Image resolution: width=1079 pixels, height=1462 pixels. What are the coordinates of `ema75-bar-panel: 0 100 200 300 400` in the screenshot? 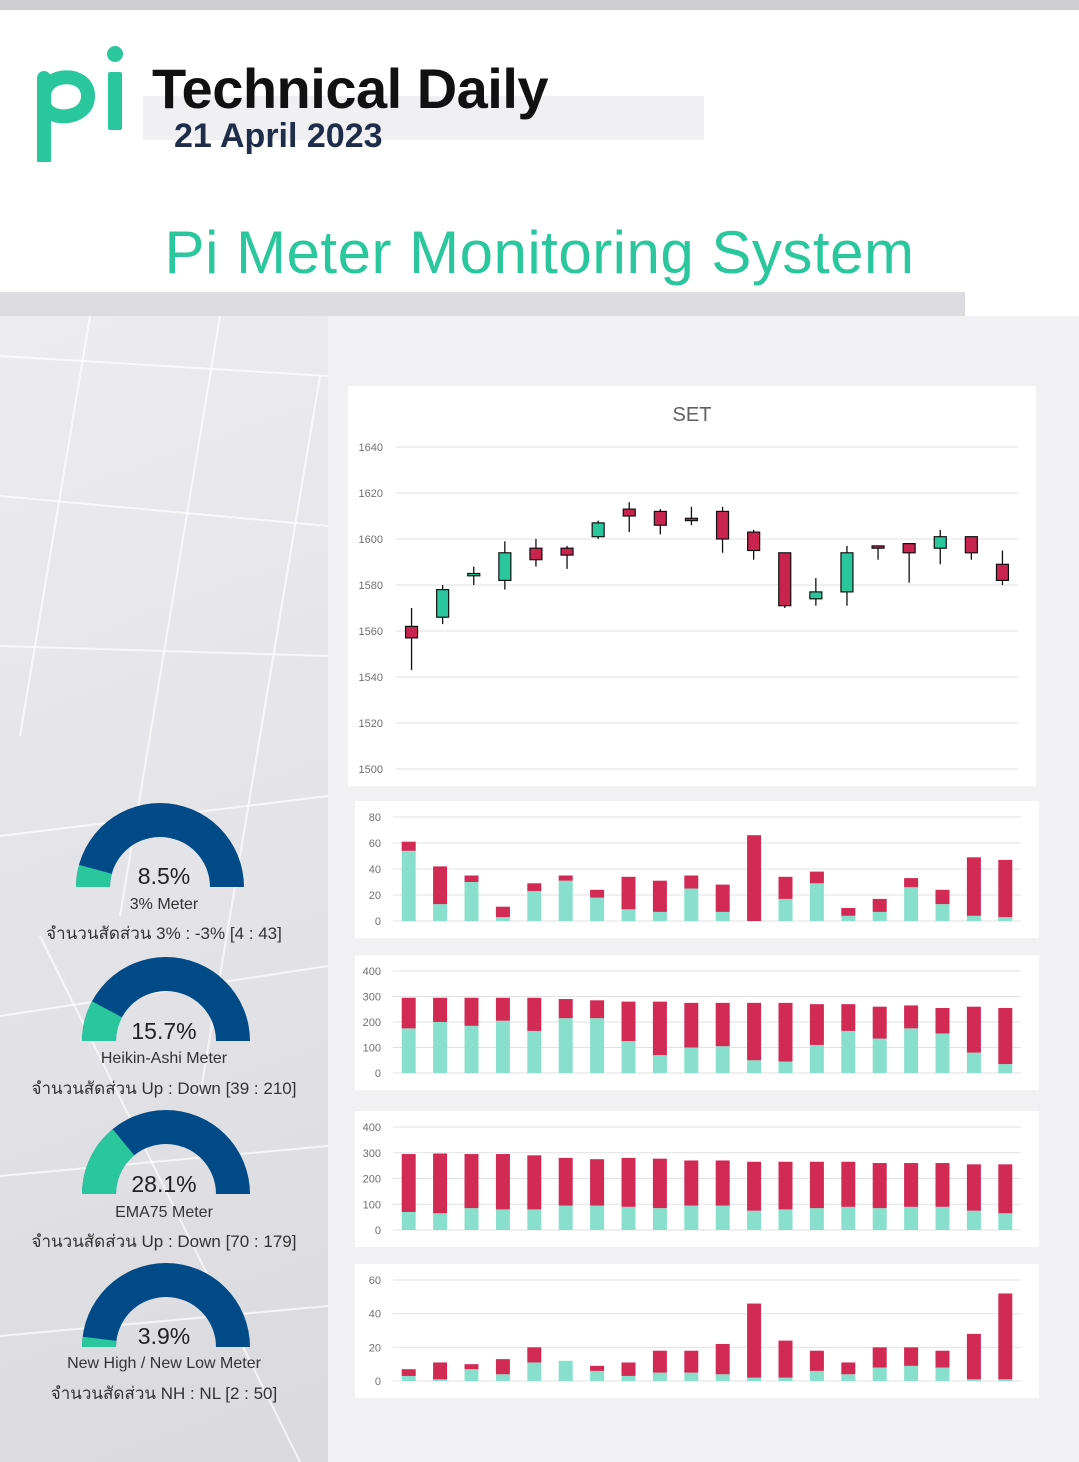 It's located at (697, 1179).